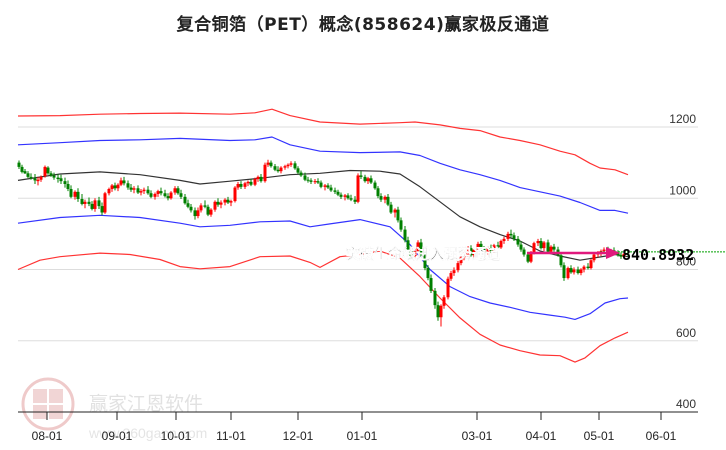  I want to click on annotation-text: 突破生命线进入强势通道, so click(423, 254).